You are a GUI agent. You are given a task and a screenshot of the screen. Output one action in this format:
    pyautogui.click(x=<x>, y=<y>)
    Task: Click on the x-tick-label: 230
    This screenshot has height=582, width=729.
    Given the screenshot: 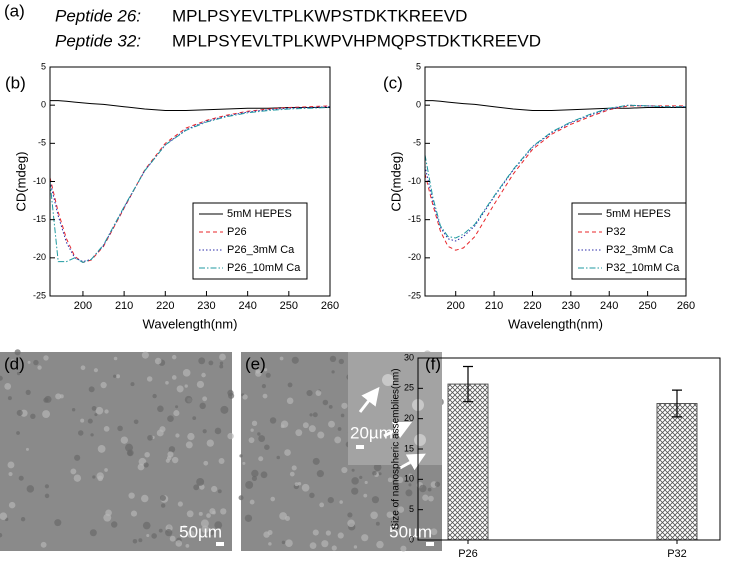 What is the action you would take?
    pyautogui.click(x=206, y=306)
    